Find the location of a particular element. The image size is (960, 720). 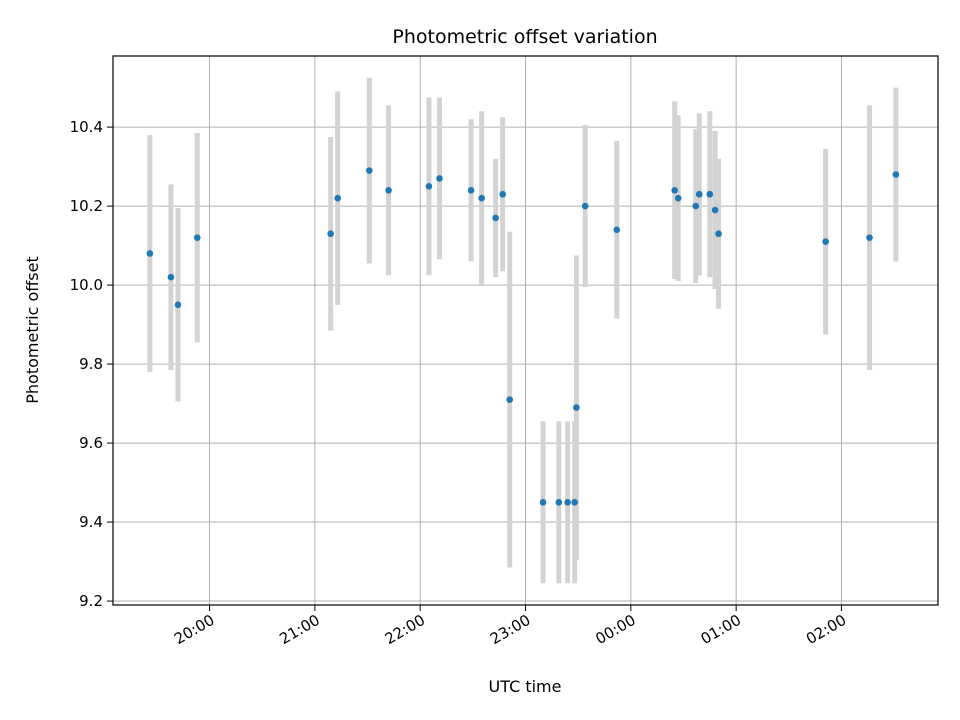

chart-title: Photometric offset variation is located at coordinates (524, 37).